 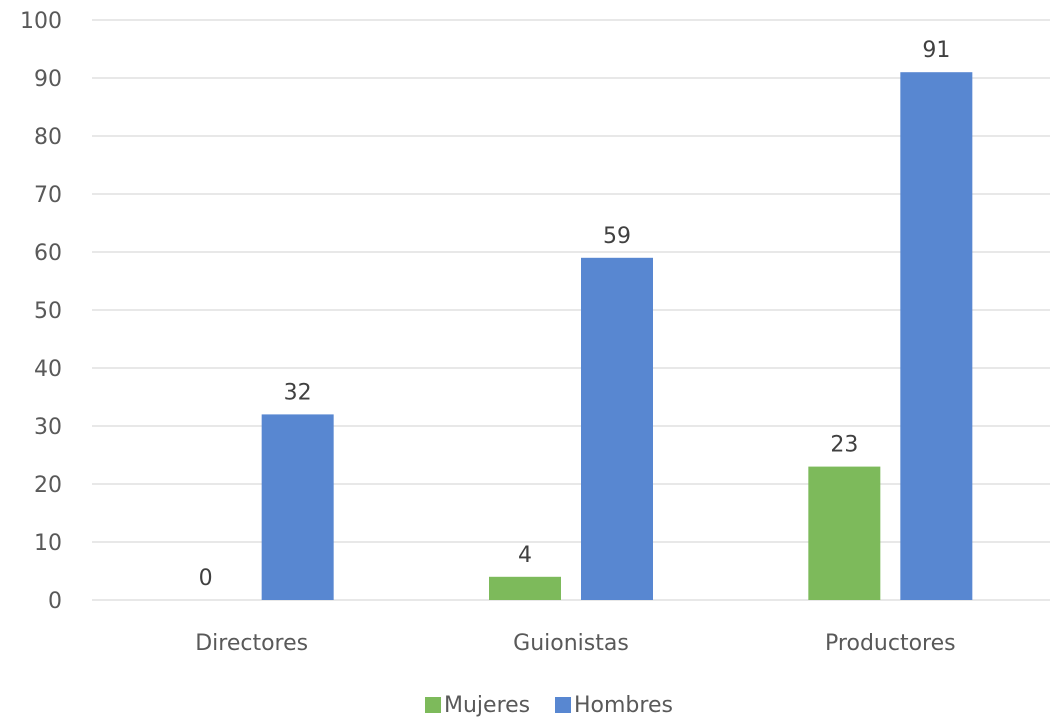 What do you see at coordinates (844, 533) in the screenshot?
I see `bar-mujeres-productores` at bounding box center [844, 533].